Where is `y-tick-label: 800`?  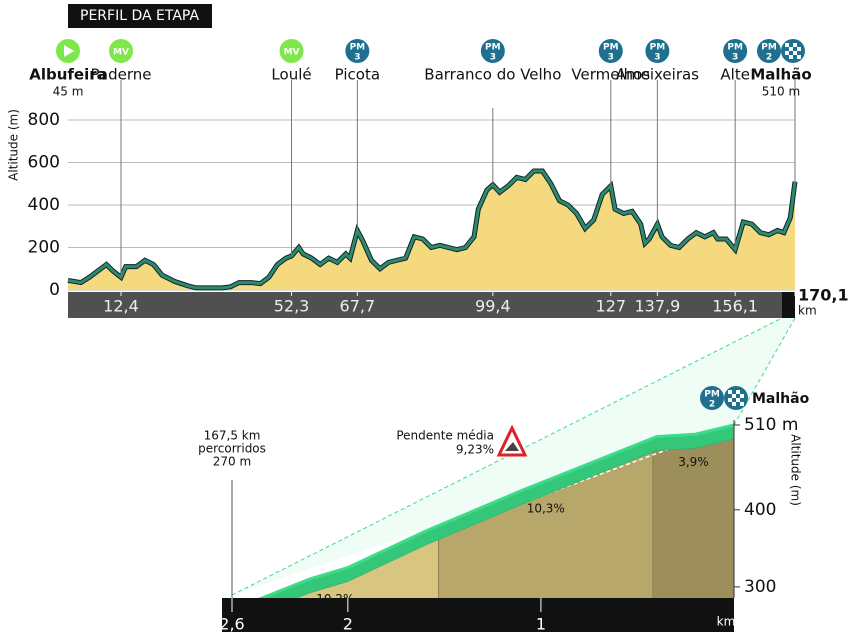 y-tick-label: 800 is located at coordinates (44, 120).